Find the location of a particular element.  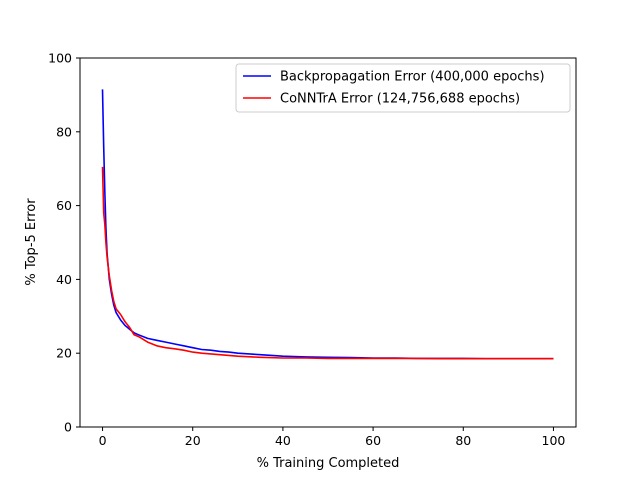

y-tick-label: 100 is located at coordinates (60, 58).